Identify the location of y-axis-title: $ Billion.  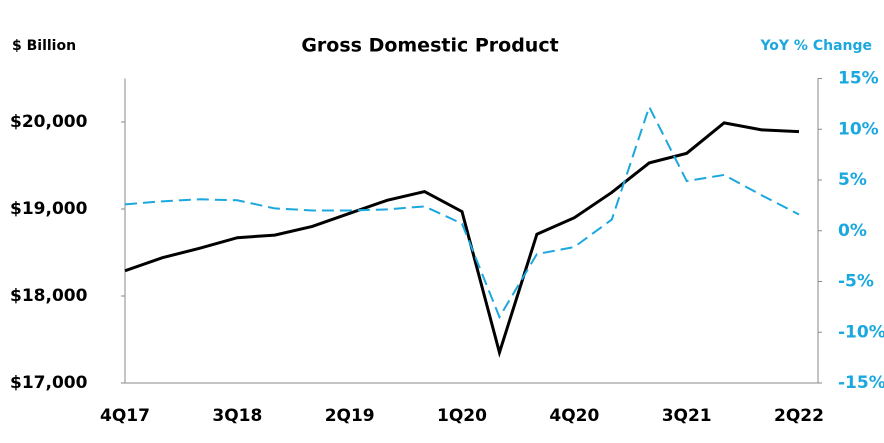
(44, 46).